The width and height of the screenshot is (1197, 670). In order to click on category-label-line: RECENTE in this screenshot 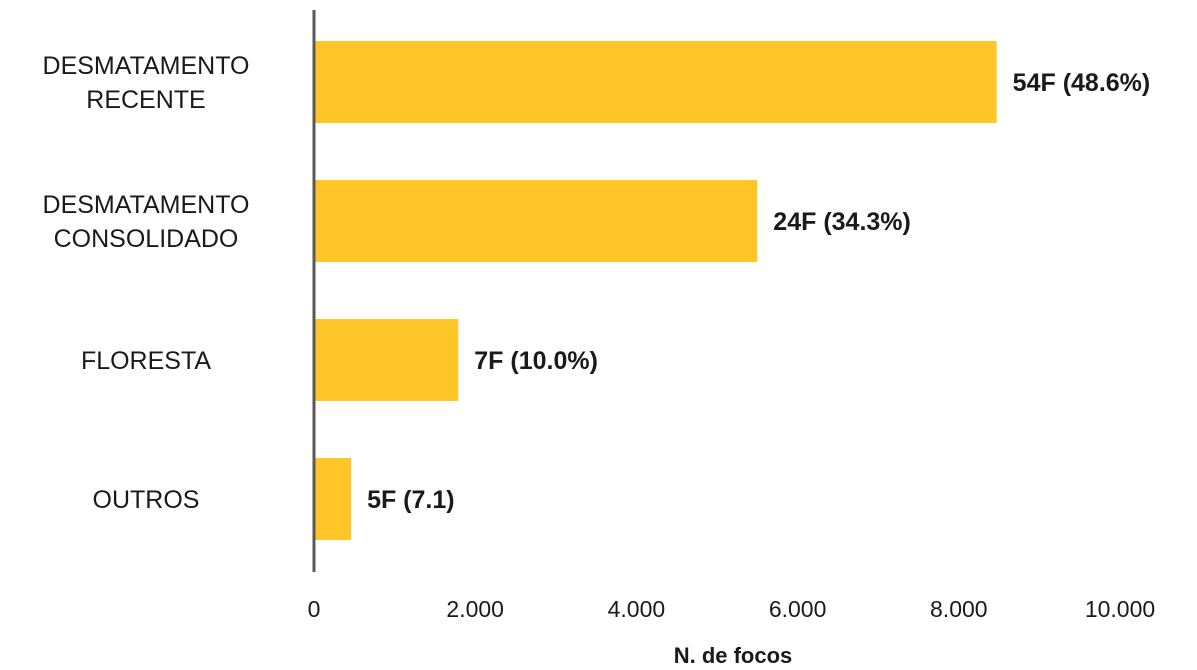, I will do `click(145, 100)`.